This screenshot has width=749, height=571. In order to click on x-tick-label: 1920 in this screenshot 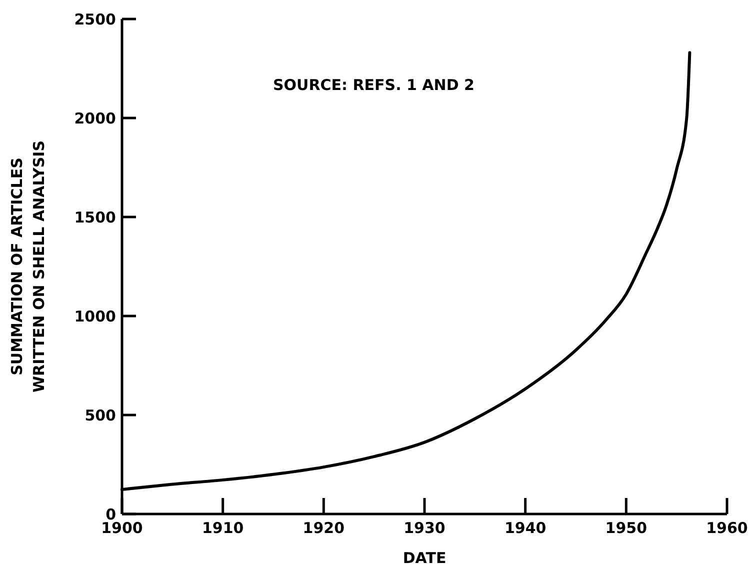, I will do `click(323, 528)`.